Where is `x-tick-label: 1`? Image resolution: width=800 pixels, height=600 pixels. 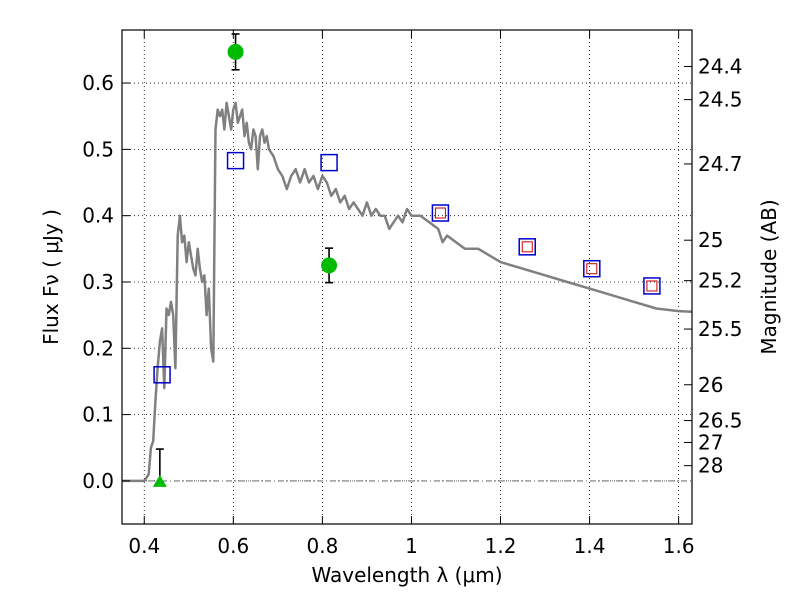
x-tick-label: 1 is located at coordinates (411, 546).